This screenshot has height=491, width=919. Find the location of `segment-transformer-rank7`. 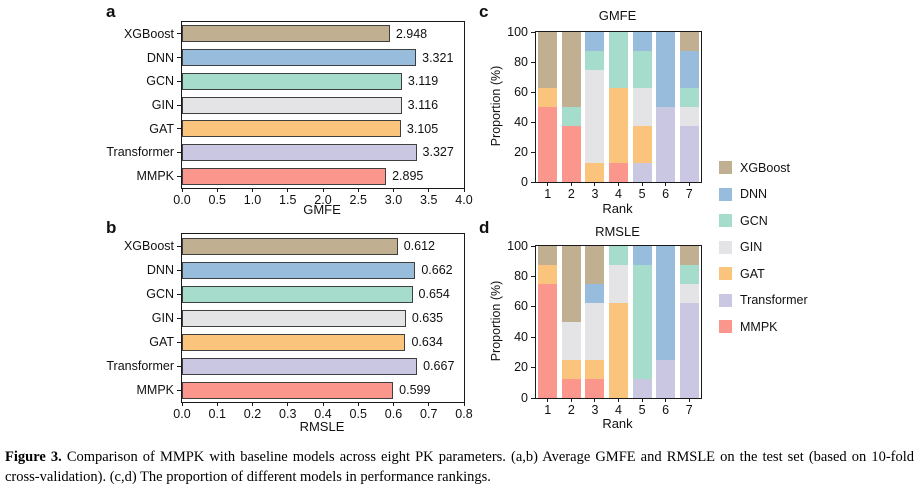

segment-transformer-rank7 is located at coordinates (689, 153).